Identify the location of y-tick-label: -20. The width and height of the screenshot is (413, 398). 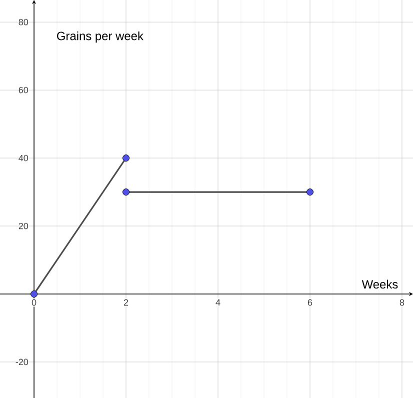
(22, 362).